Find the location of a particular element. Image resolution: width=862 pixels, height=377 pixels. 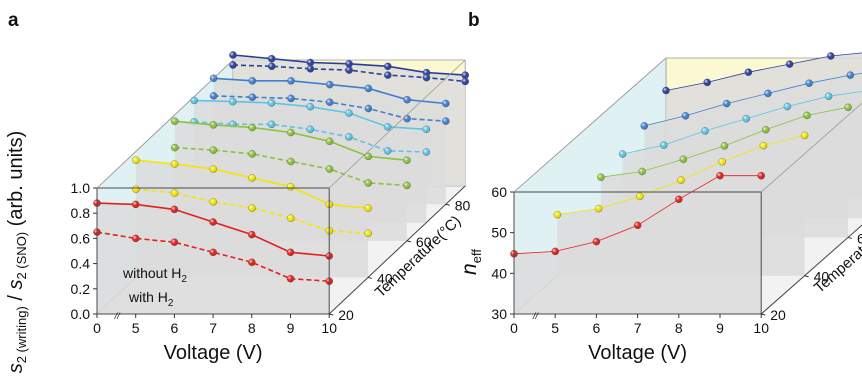

y-axis-label-sub: eff is located at coordinates (476, 256).